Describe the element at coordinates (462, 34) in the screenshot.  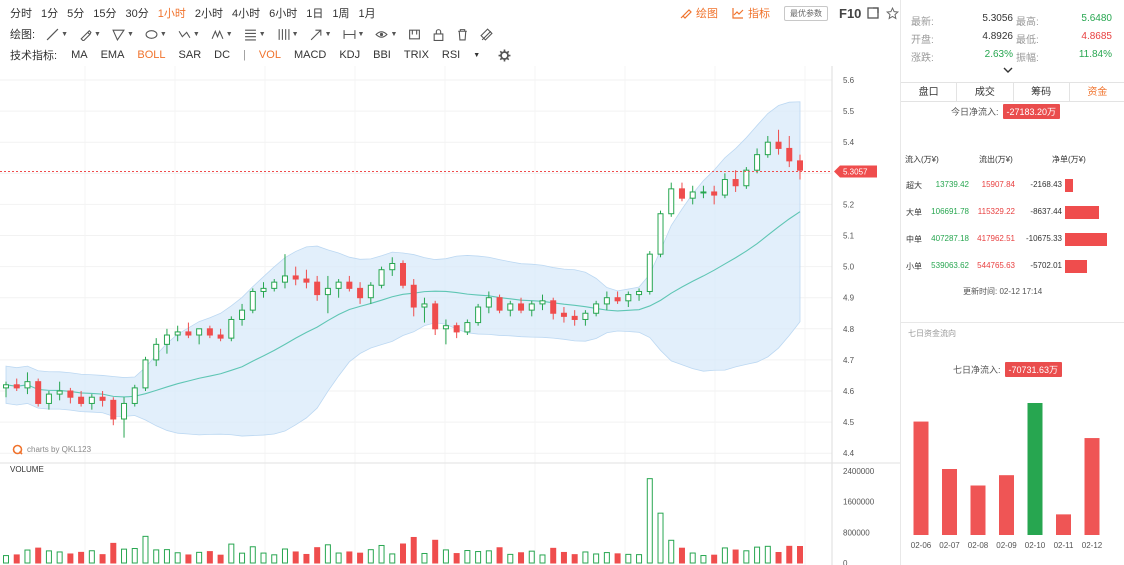
I see `delete-tool` at that location.